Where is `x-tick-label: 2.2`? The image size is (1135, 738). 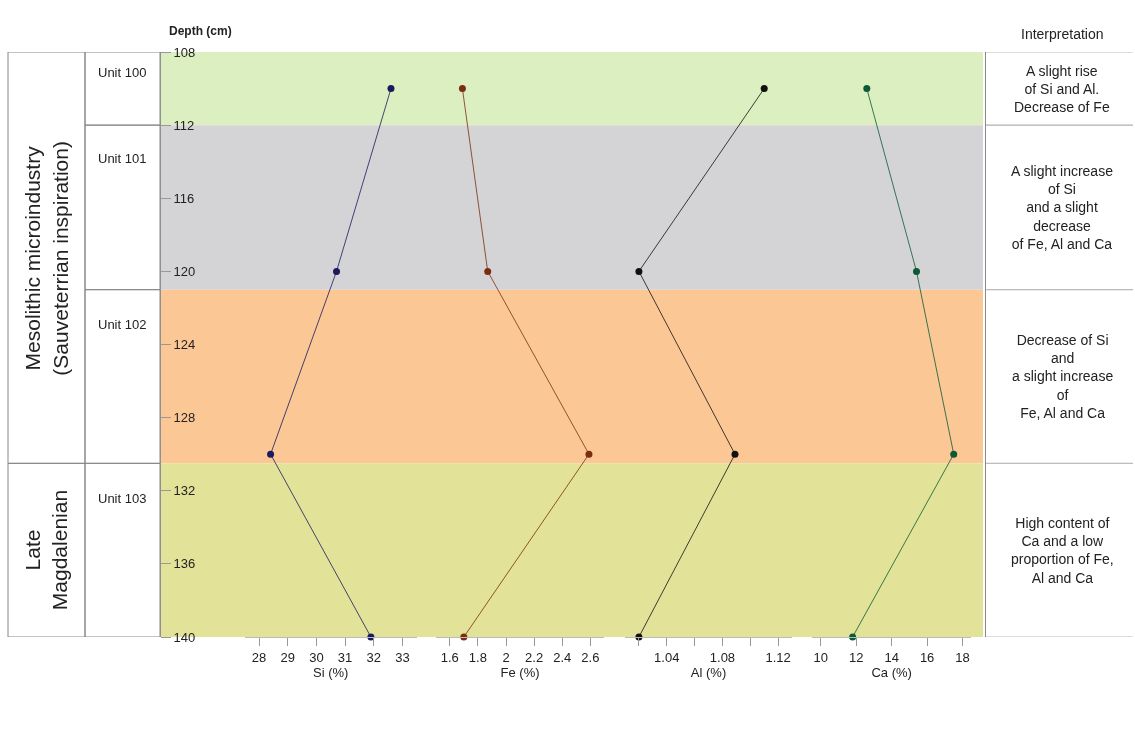 x-tick-label: 2.2 is located at coordinates (534, 657).